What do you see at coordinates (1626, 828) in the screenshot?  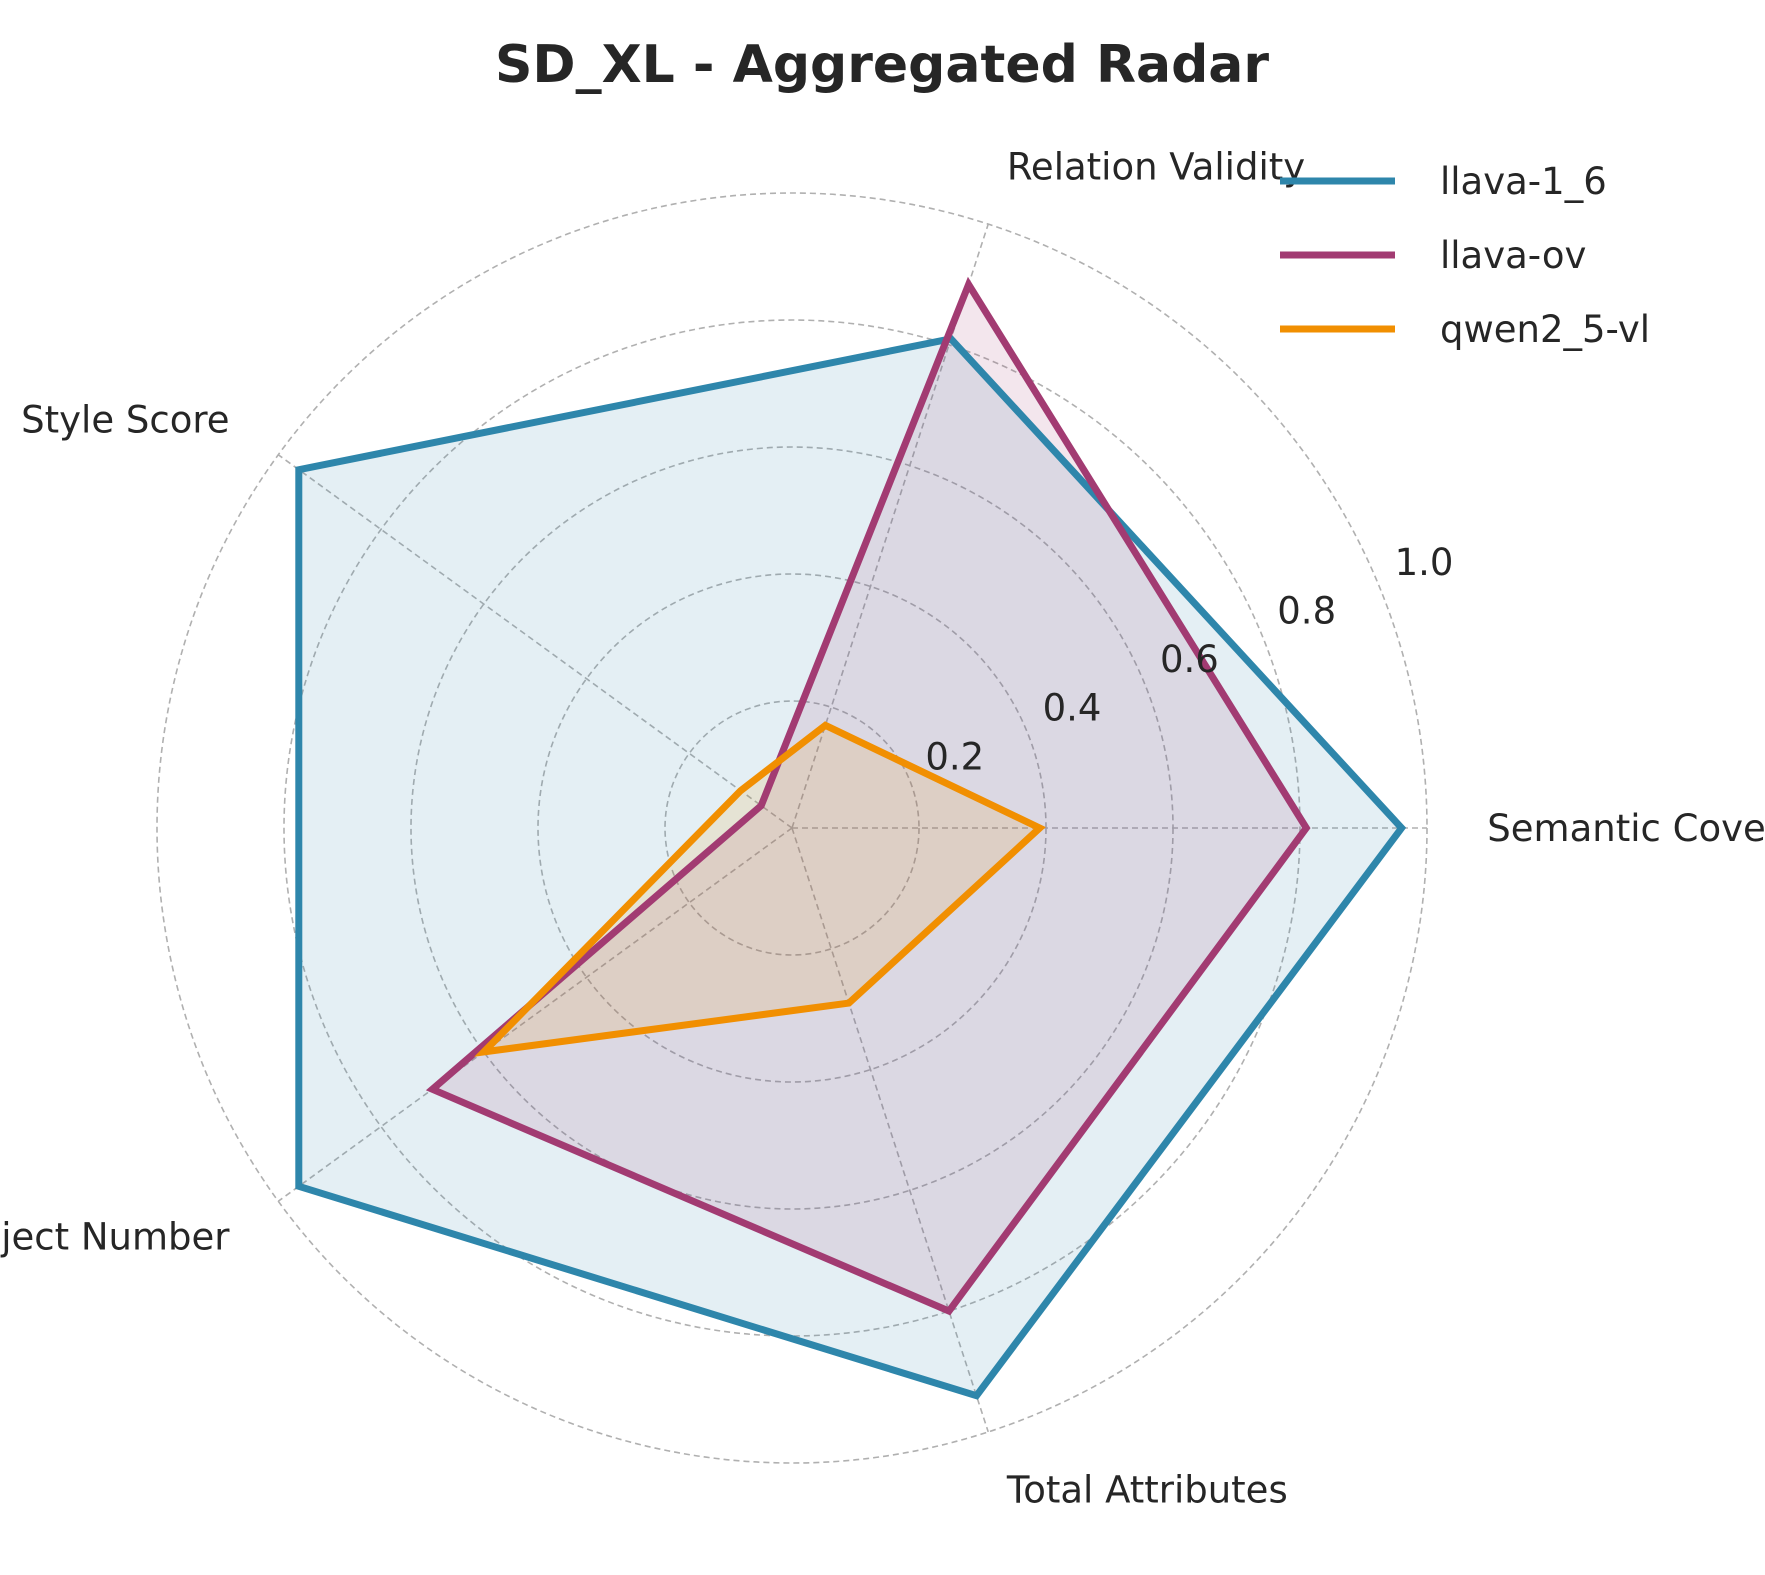 I see `axis-label: Semantic Coverage` at bounding box center [1626, 828].